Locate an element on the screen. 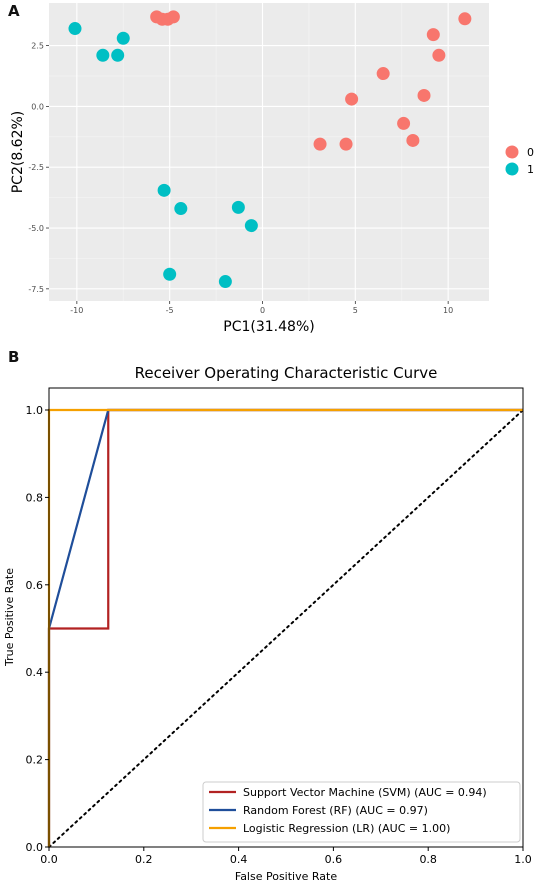 The width and height of the screenshot is (536, 885). y-tick-label: 0.2 is located at coordinates (35, 760).